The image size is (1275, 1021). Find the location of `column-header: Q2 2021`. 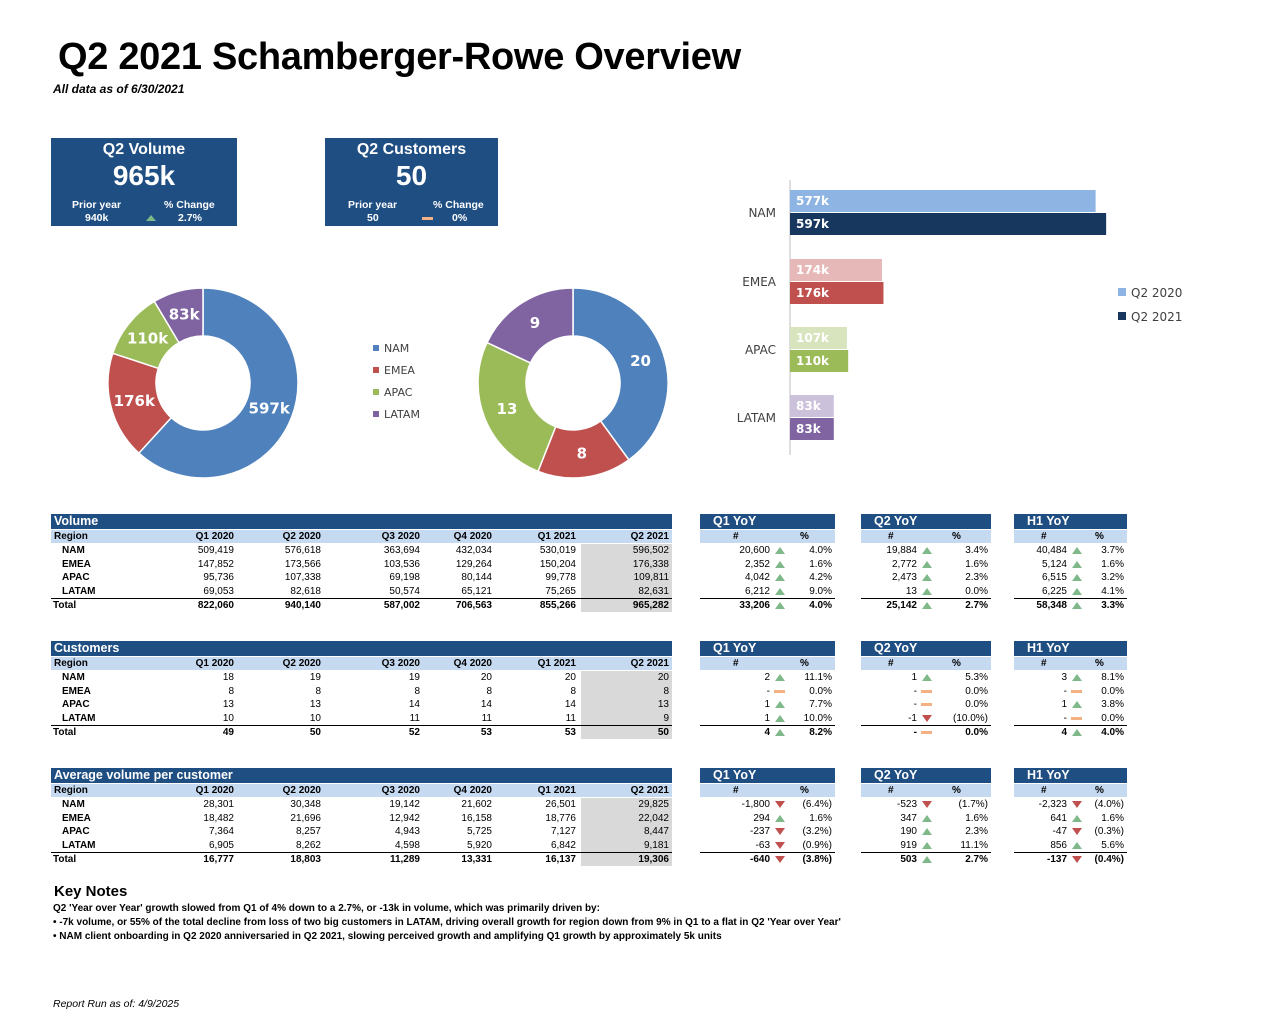

column-header: Q2 2021 is located at coordinates (649, 536).